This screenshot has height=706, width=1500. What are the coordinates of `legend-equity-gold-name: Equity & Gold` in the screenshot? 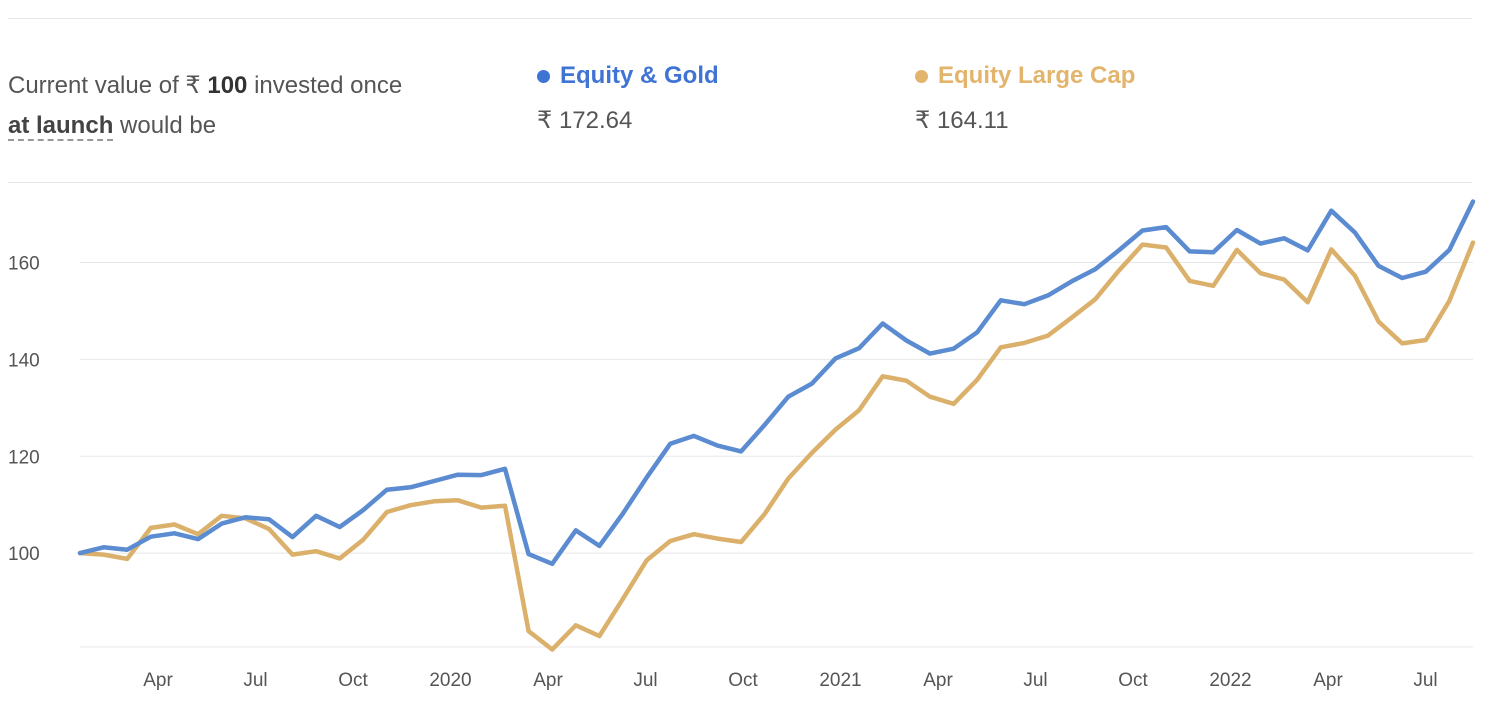 It's located at (628, 76).